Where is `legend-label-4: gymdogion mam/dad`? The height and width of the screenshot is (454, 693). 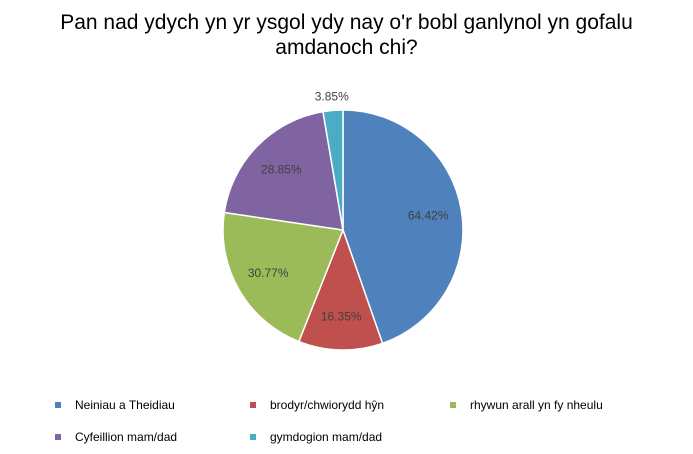
legend-label-4: gymdogion mam/dad is located at coordinates (326, 437).